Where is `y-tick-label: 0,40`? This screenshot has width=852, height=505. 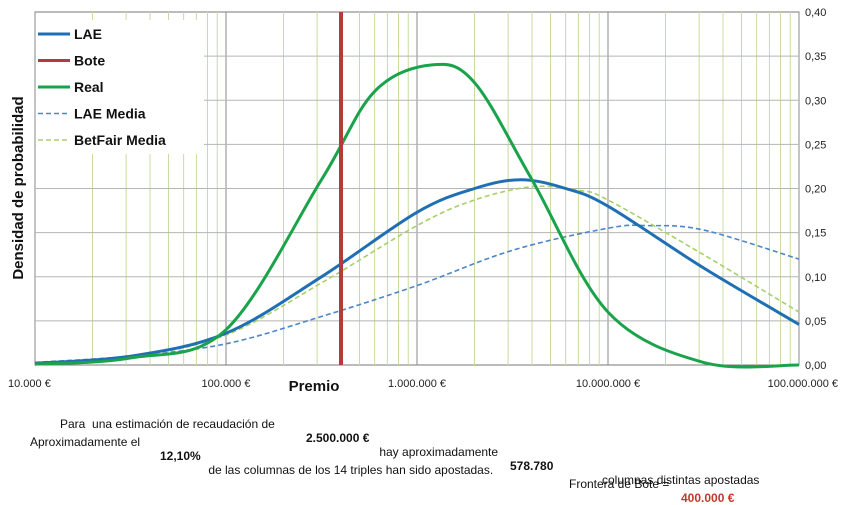 y-tick-label: 0,40 is located at coordinates (815, 13).